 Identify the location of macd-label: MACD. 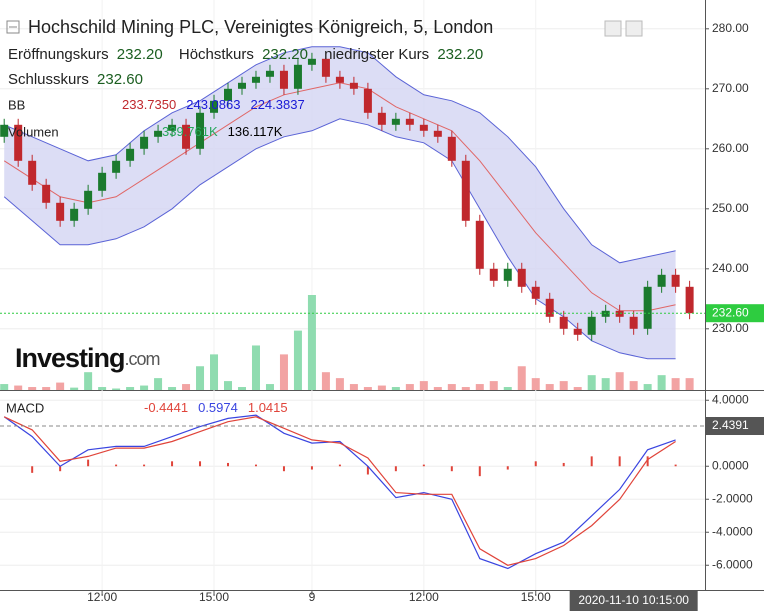
(25, 407).